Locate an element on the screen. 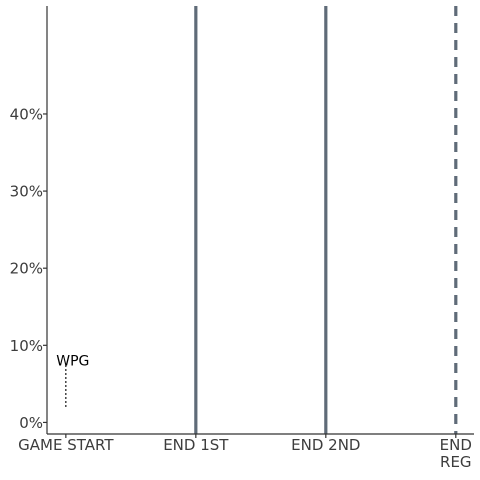 This screenshot has height=480, width=480. x-tick-label: END 2ND is located at coordinates (325, 445).